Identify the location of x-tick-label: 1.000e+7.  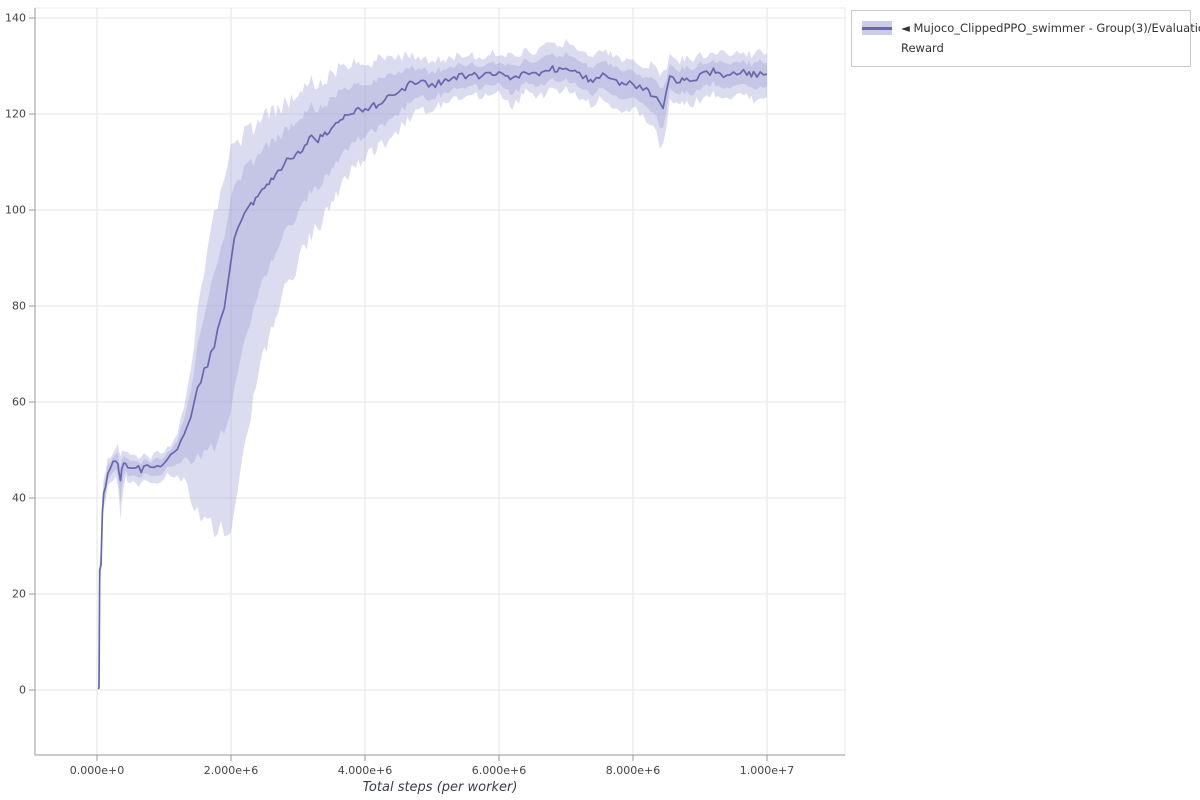
(767, 770).